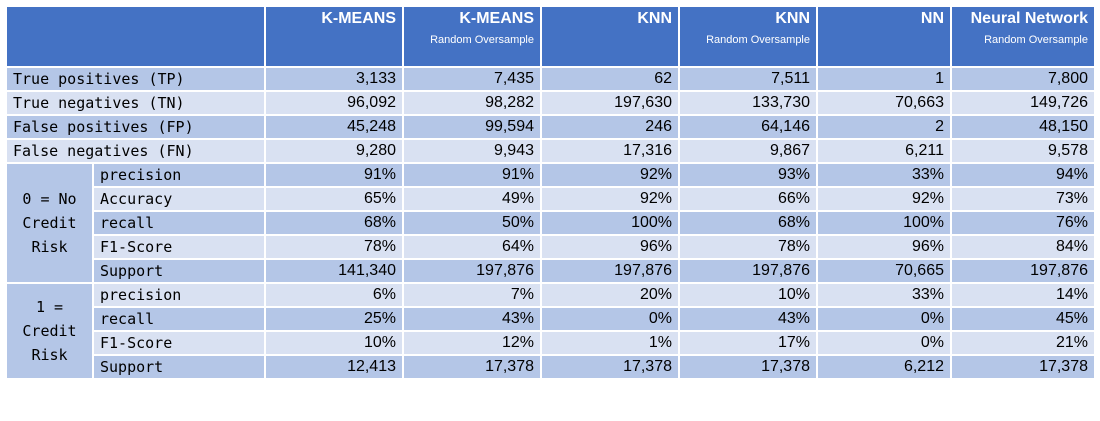  I want to click on value-cell: 84%, so click(1023, 247).